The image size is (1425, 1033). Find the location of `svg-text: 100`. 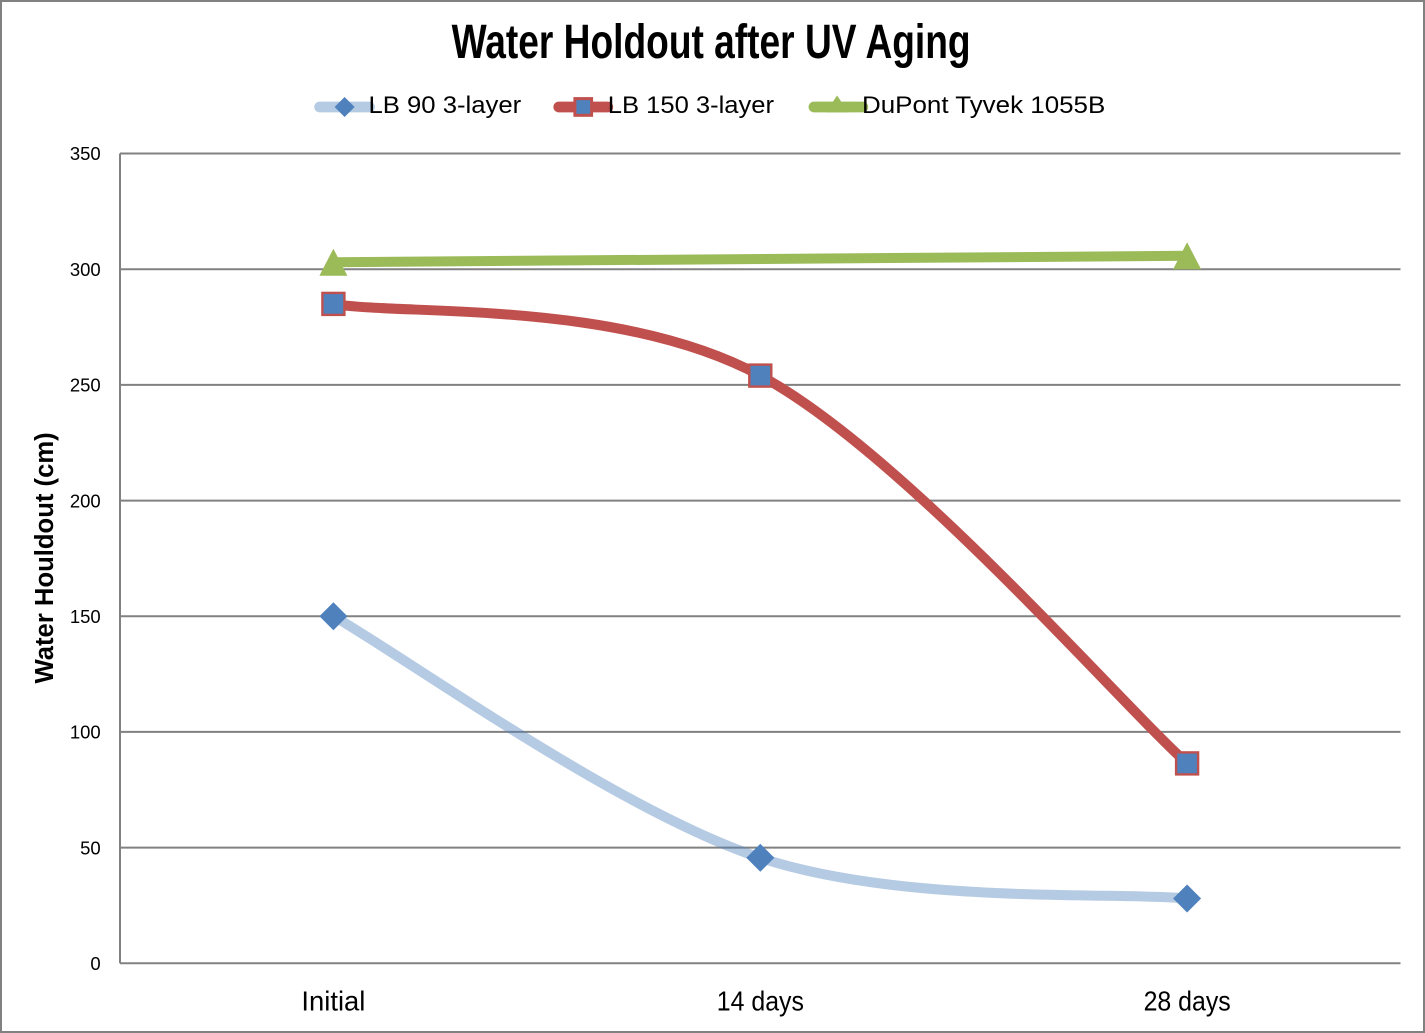

svg-text: 100 is located at coordinates (85, 732).